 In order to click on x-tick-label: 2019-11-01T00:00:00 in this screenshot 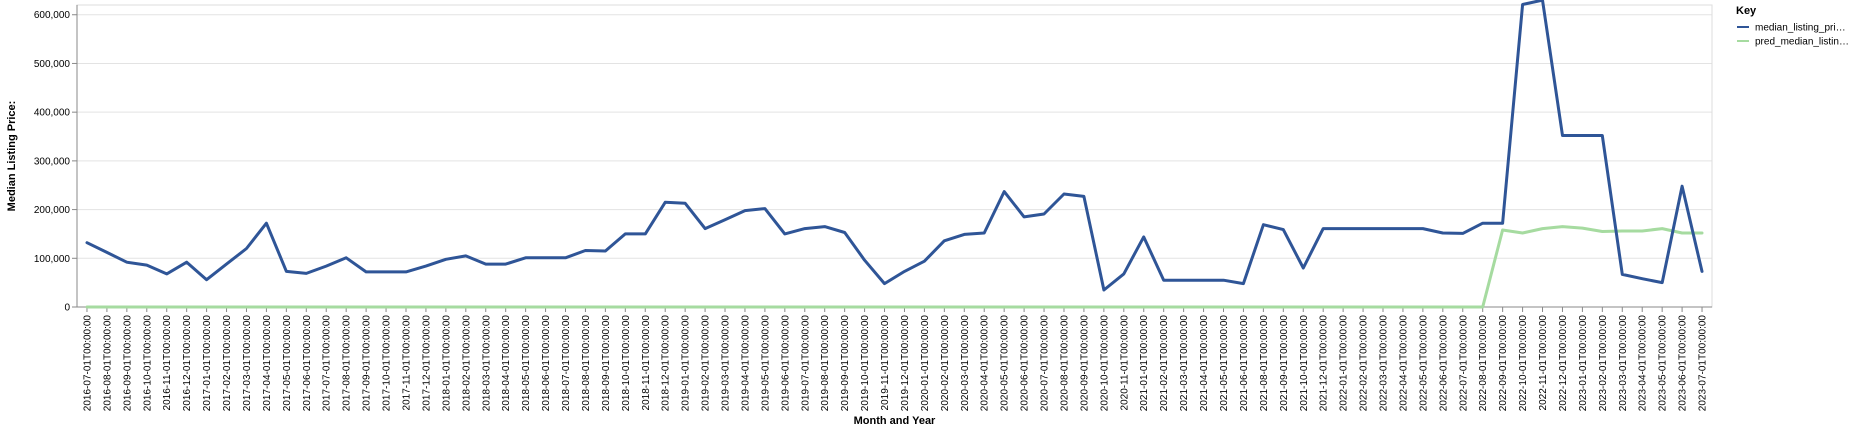, I will do `click(885, 363)`.